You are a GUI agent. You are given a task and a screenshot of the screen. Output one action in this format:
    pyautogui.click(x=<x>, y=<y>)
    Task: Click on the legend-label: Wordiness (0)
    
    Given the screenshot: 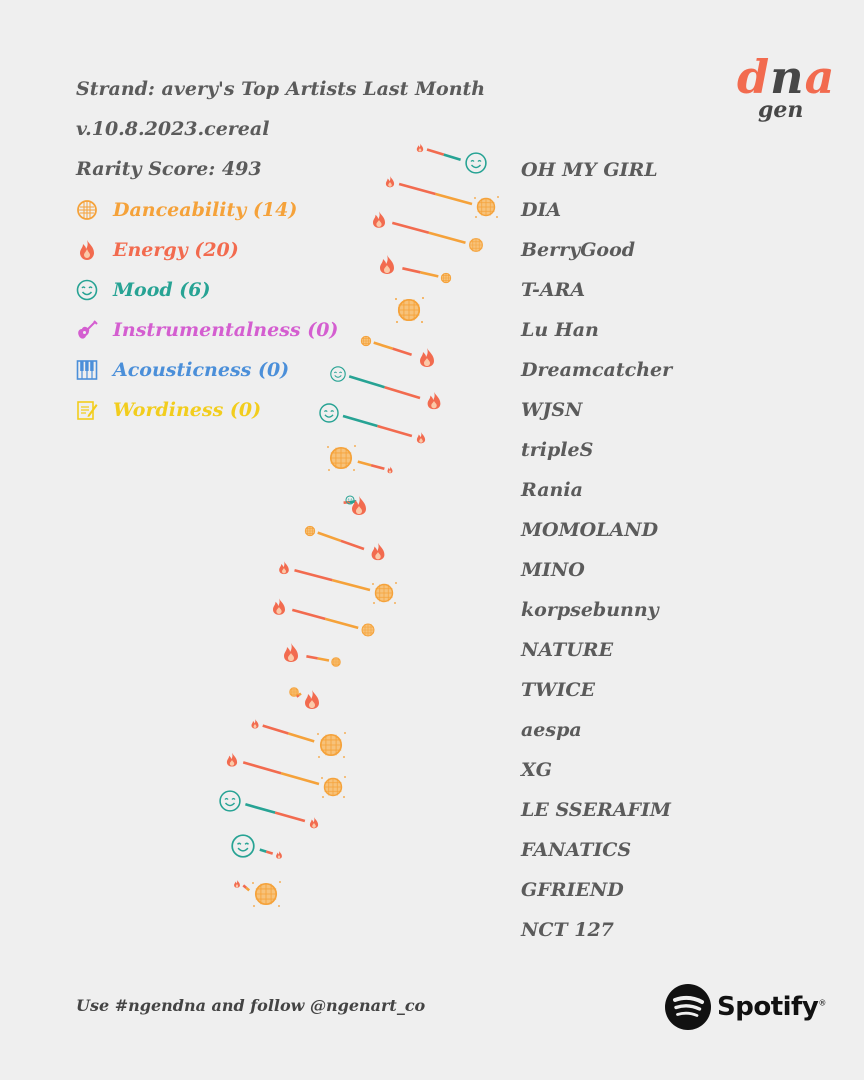 What is the action you would take?
    pyautogui.click(x=187, y=410)
    